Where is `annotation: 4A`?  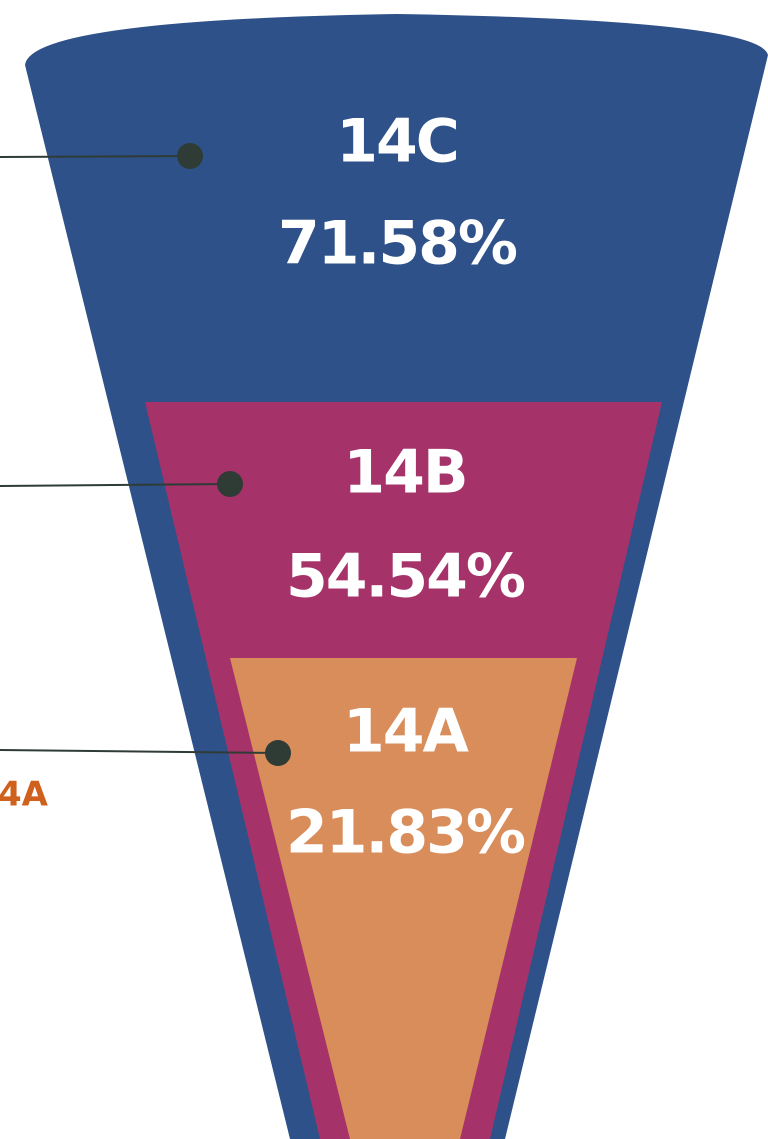
annotation: 4A is located at coordinates (24, 795).